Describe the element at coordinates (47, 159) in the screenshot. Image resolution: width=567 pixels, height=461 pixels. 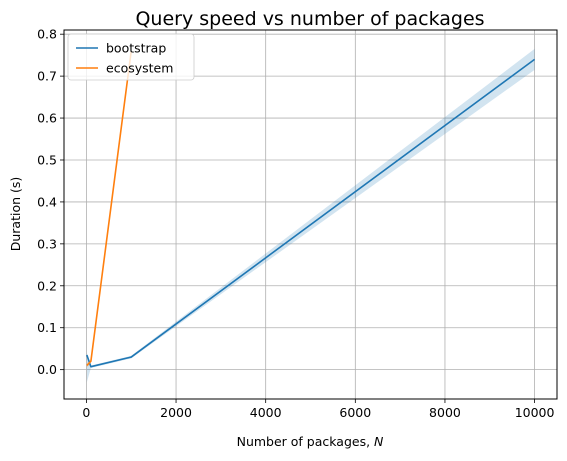
I see `y-tick-label: 0.5` at that location.